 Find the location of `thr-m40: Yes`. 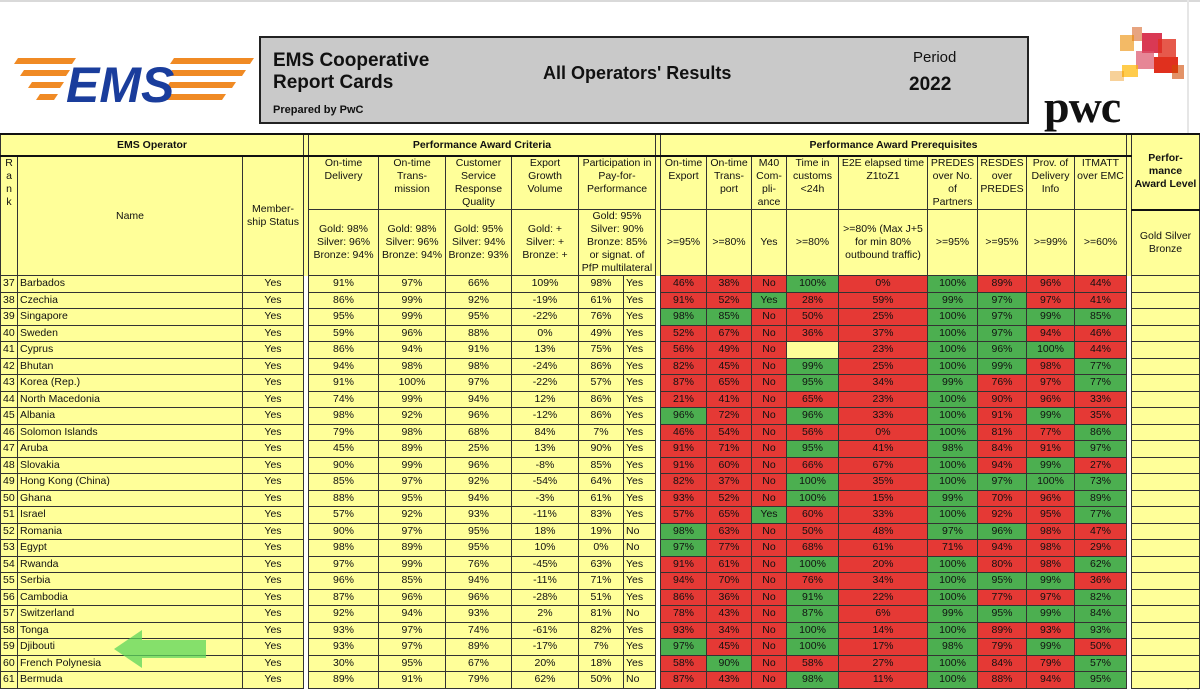

thr-m40: Yes is located at coordinates (769, 242).